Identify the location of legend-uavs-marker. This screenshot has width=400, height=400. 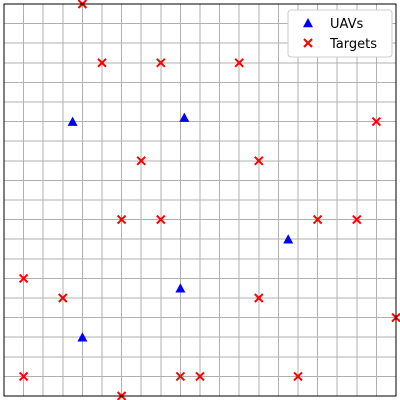
(308, 23).